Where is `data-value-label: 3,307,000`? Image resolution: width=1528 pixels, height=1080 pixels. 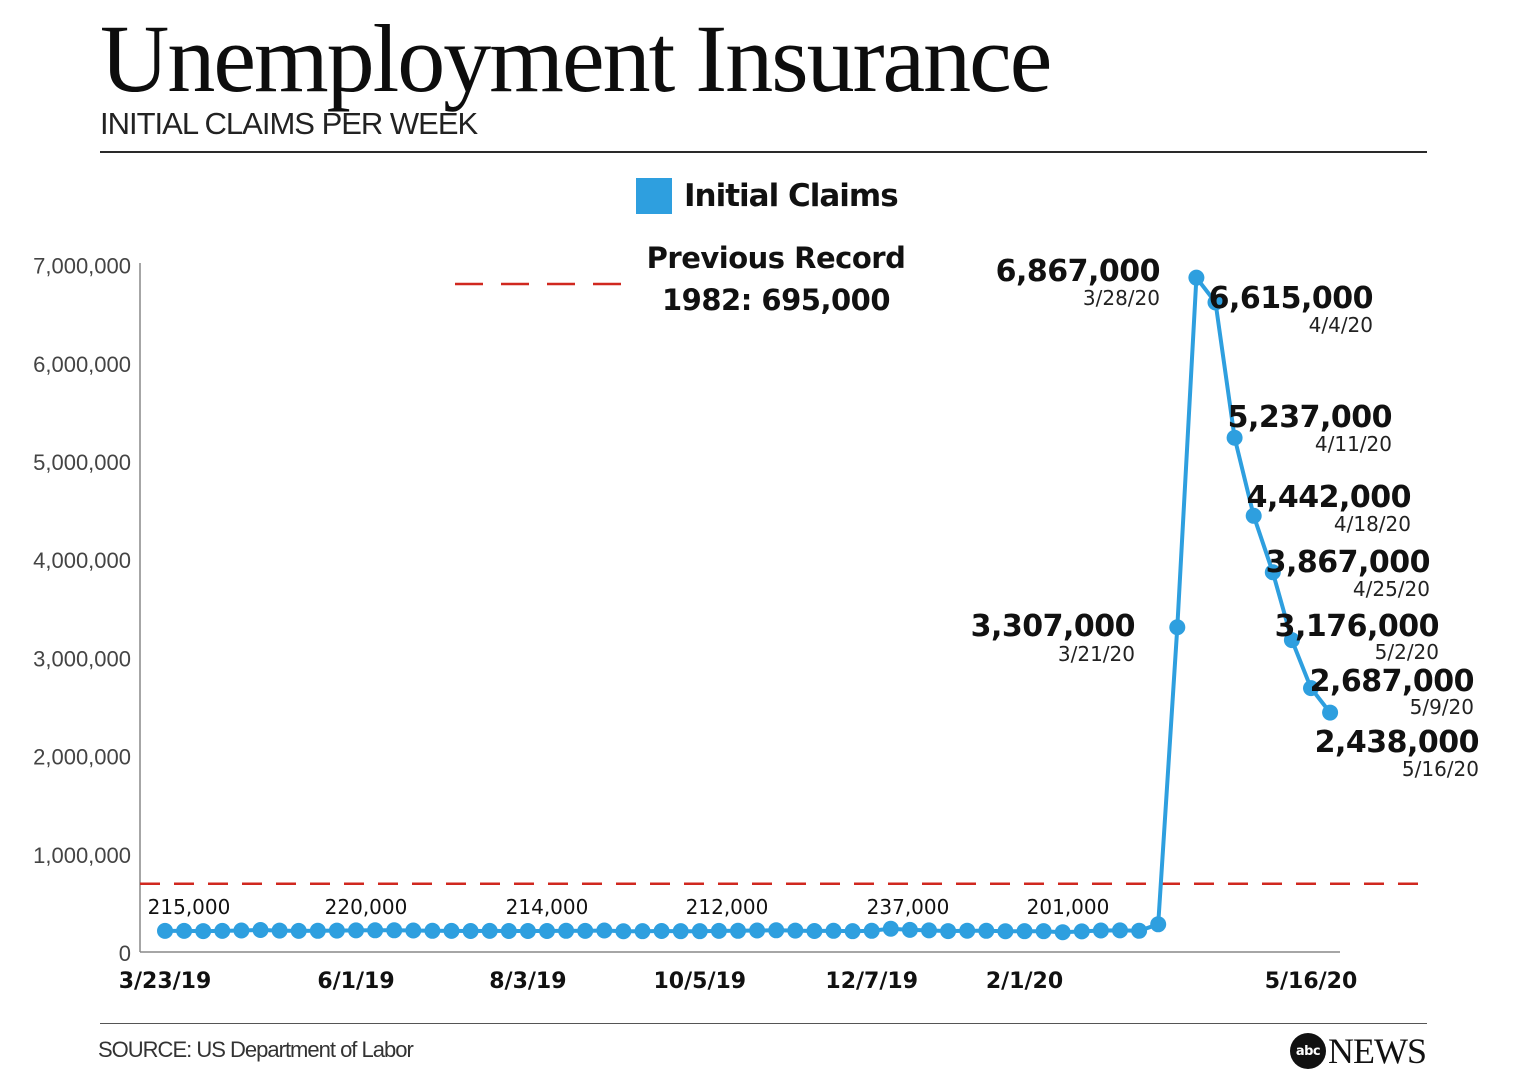
data-value-label: 3,307,000 is located at coordinates (1053, 626).